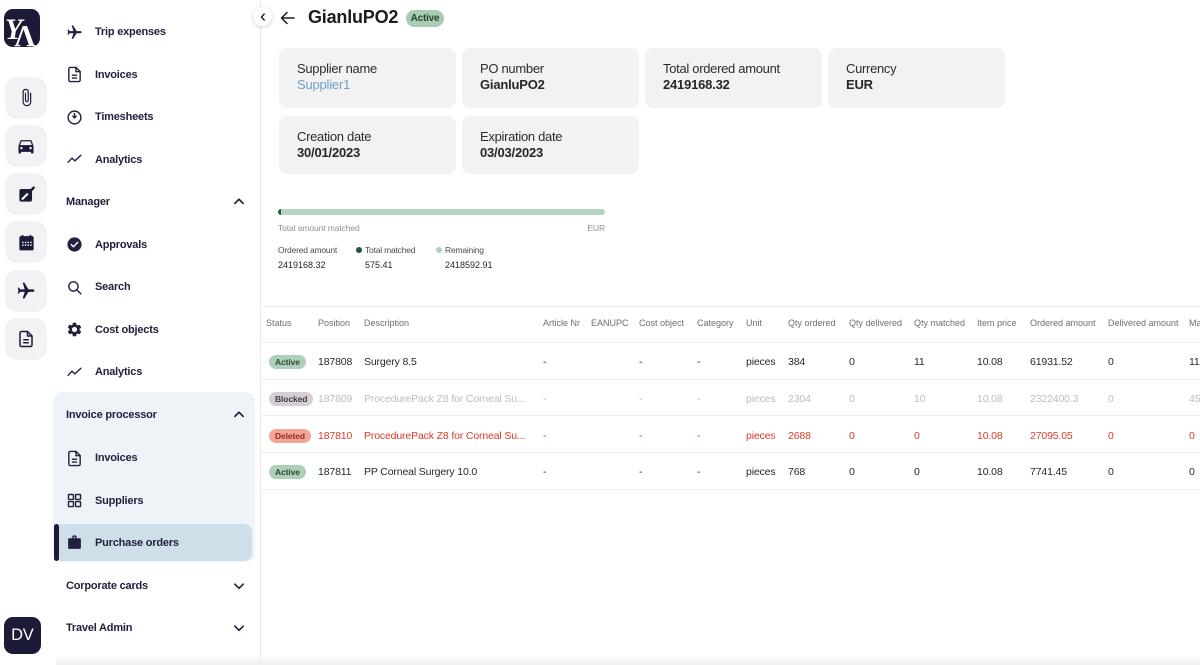 Image resolution: width=1200 pixels, height=665 pixels. Describe the element at coordinates (24, 32) in the screenshot. I see `svg-text: Λ` at that location.